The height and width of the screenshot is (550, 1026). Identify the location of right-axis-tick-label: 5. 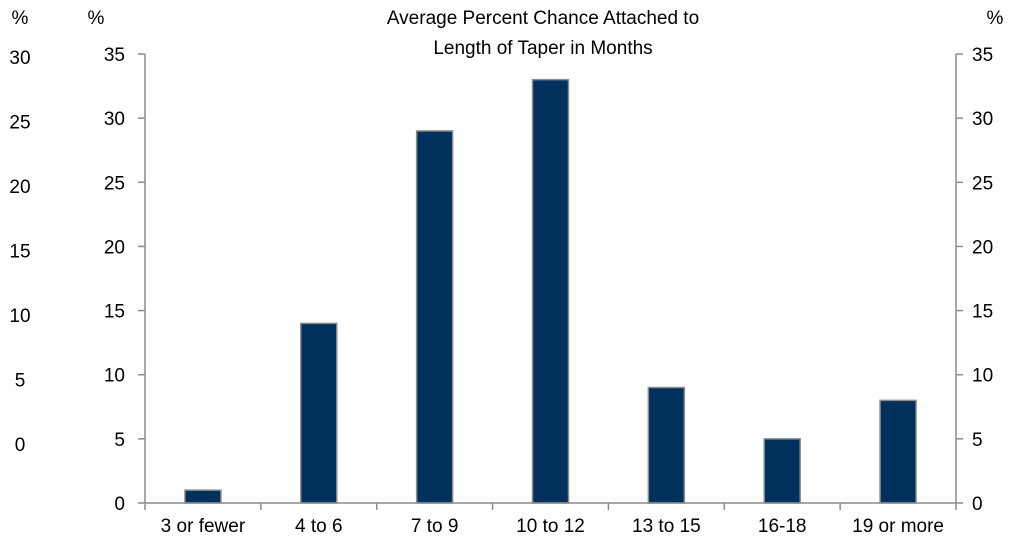
(977, 440).